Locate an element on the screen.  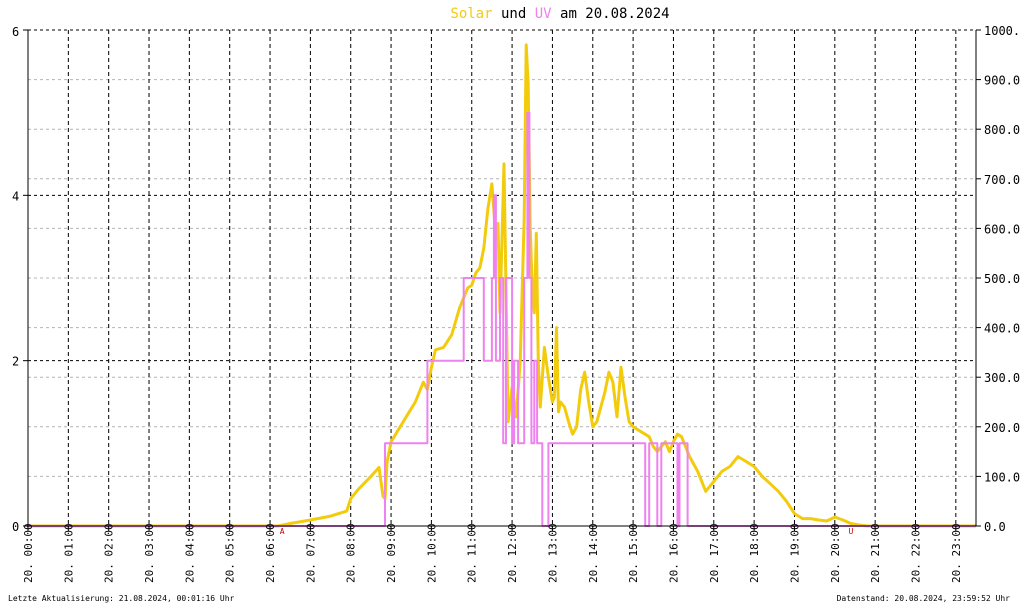
right-tick-label: 300.0 is located at coordinates (1002, 378).